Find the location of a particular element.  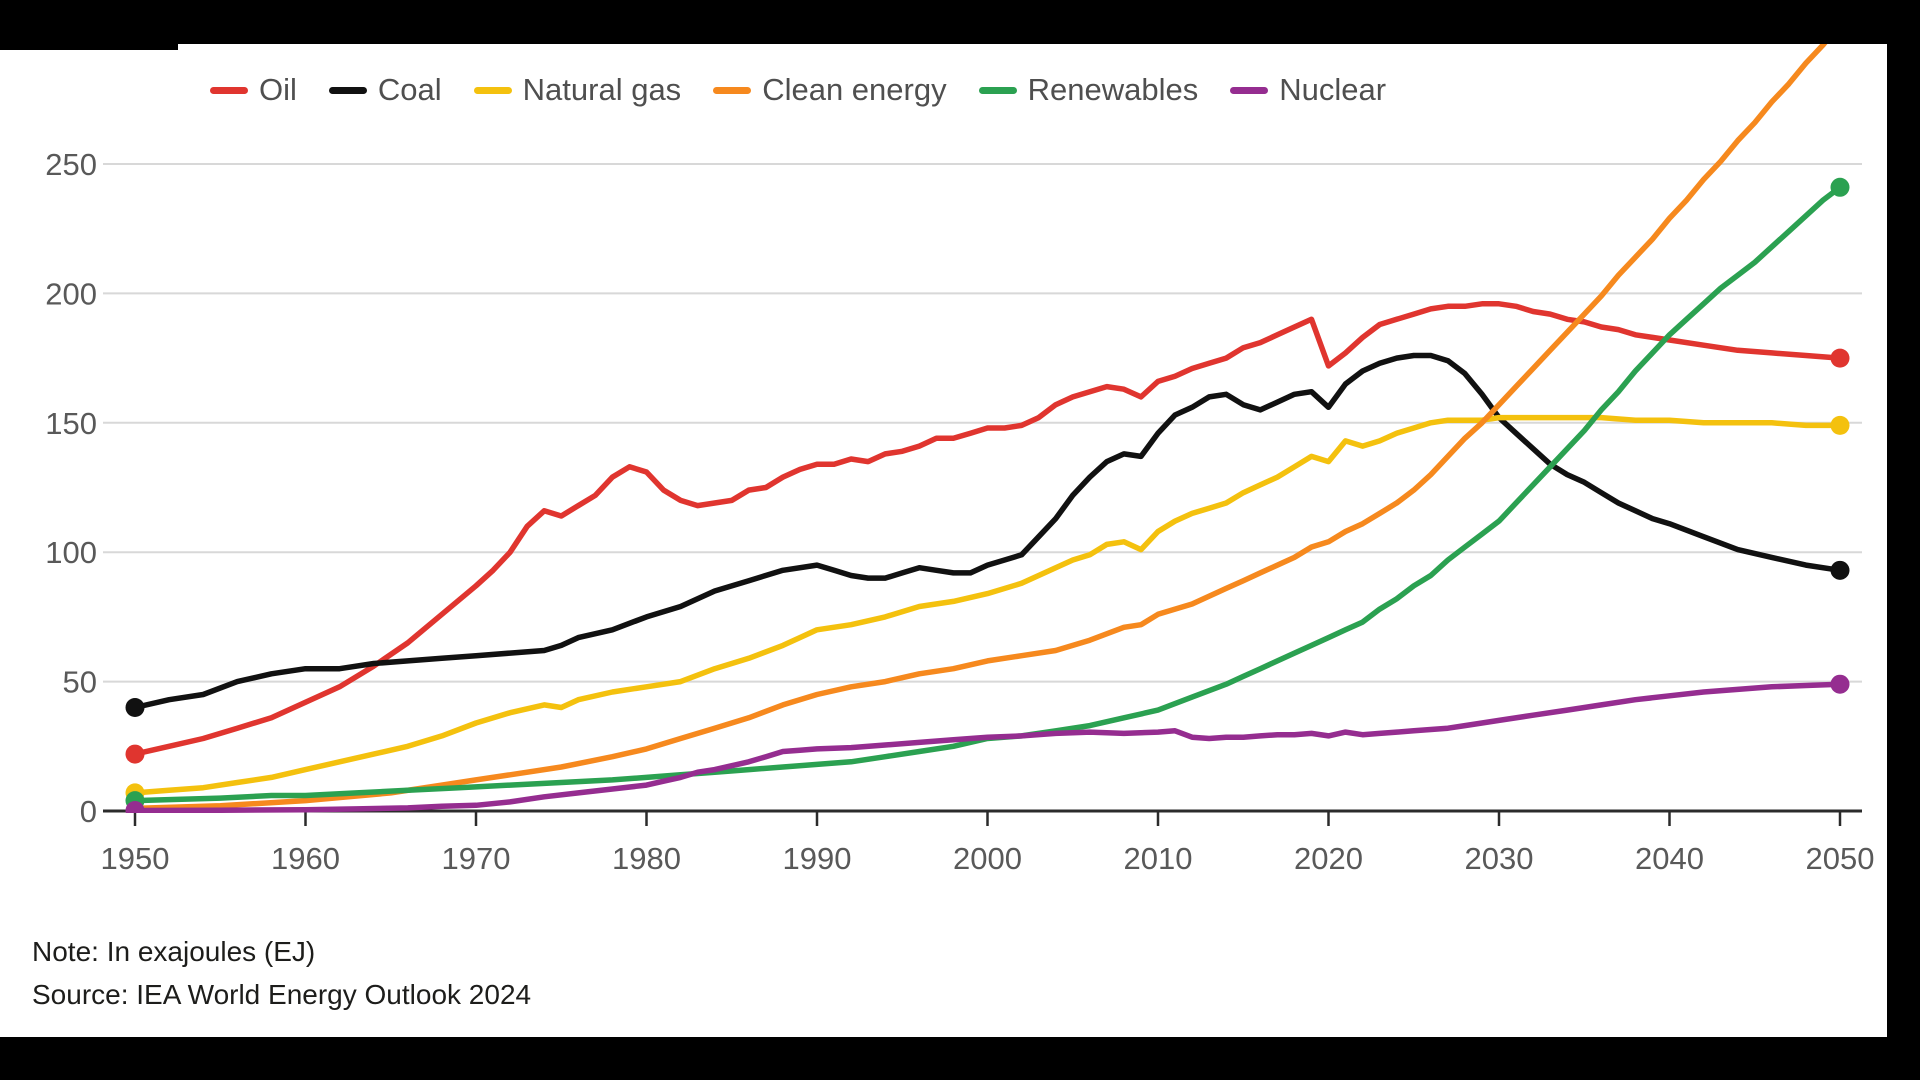

y-tick-label-0: 0 is located at coordinates (88, 811).